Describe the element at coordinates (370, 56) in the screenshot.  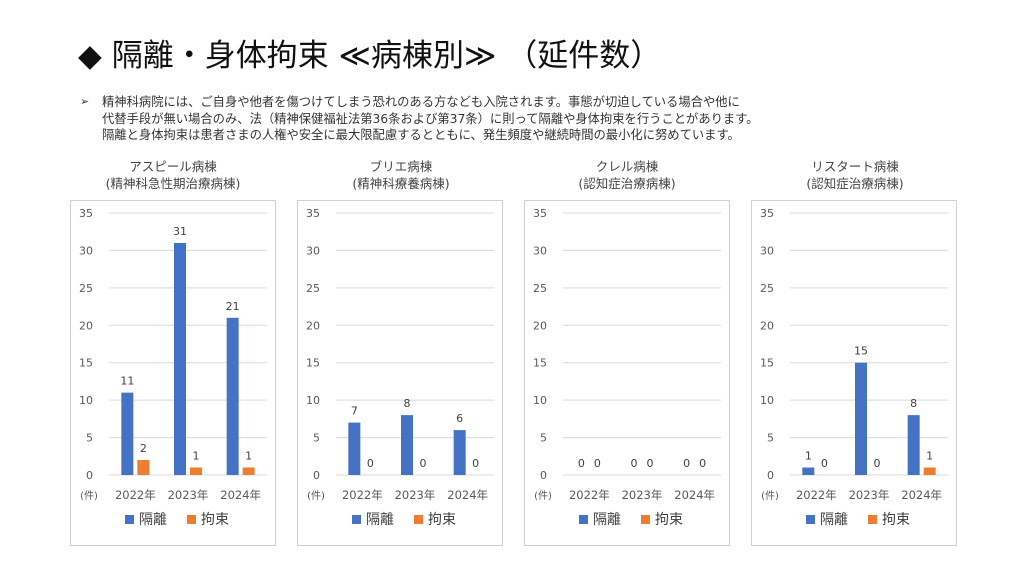
I see `page-title: ◆ 隔離・身体拘束 ≪病棟別≫ （延件数）` at that location.